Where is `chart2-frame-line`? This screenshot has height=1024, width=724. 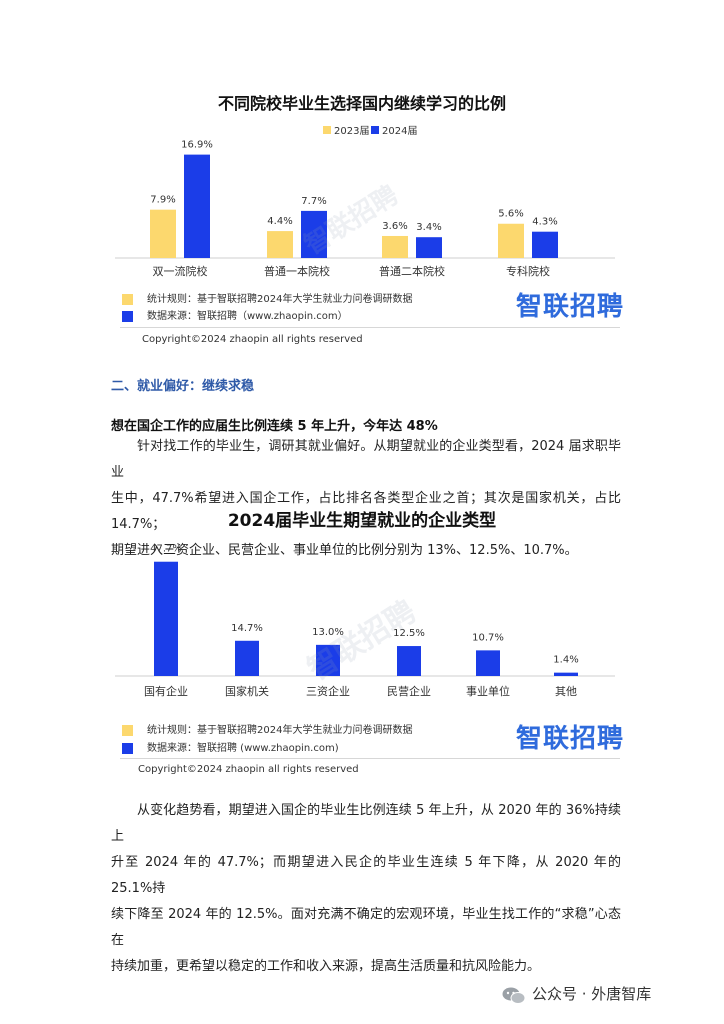 chart2-frame-line is located at coordinates (370, 758).